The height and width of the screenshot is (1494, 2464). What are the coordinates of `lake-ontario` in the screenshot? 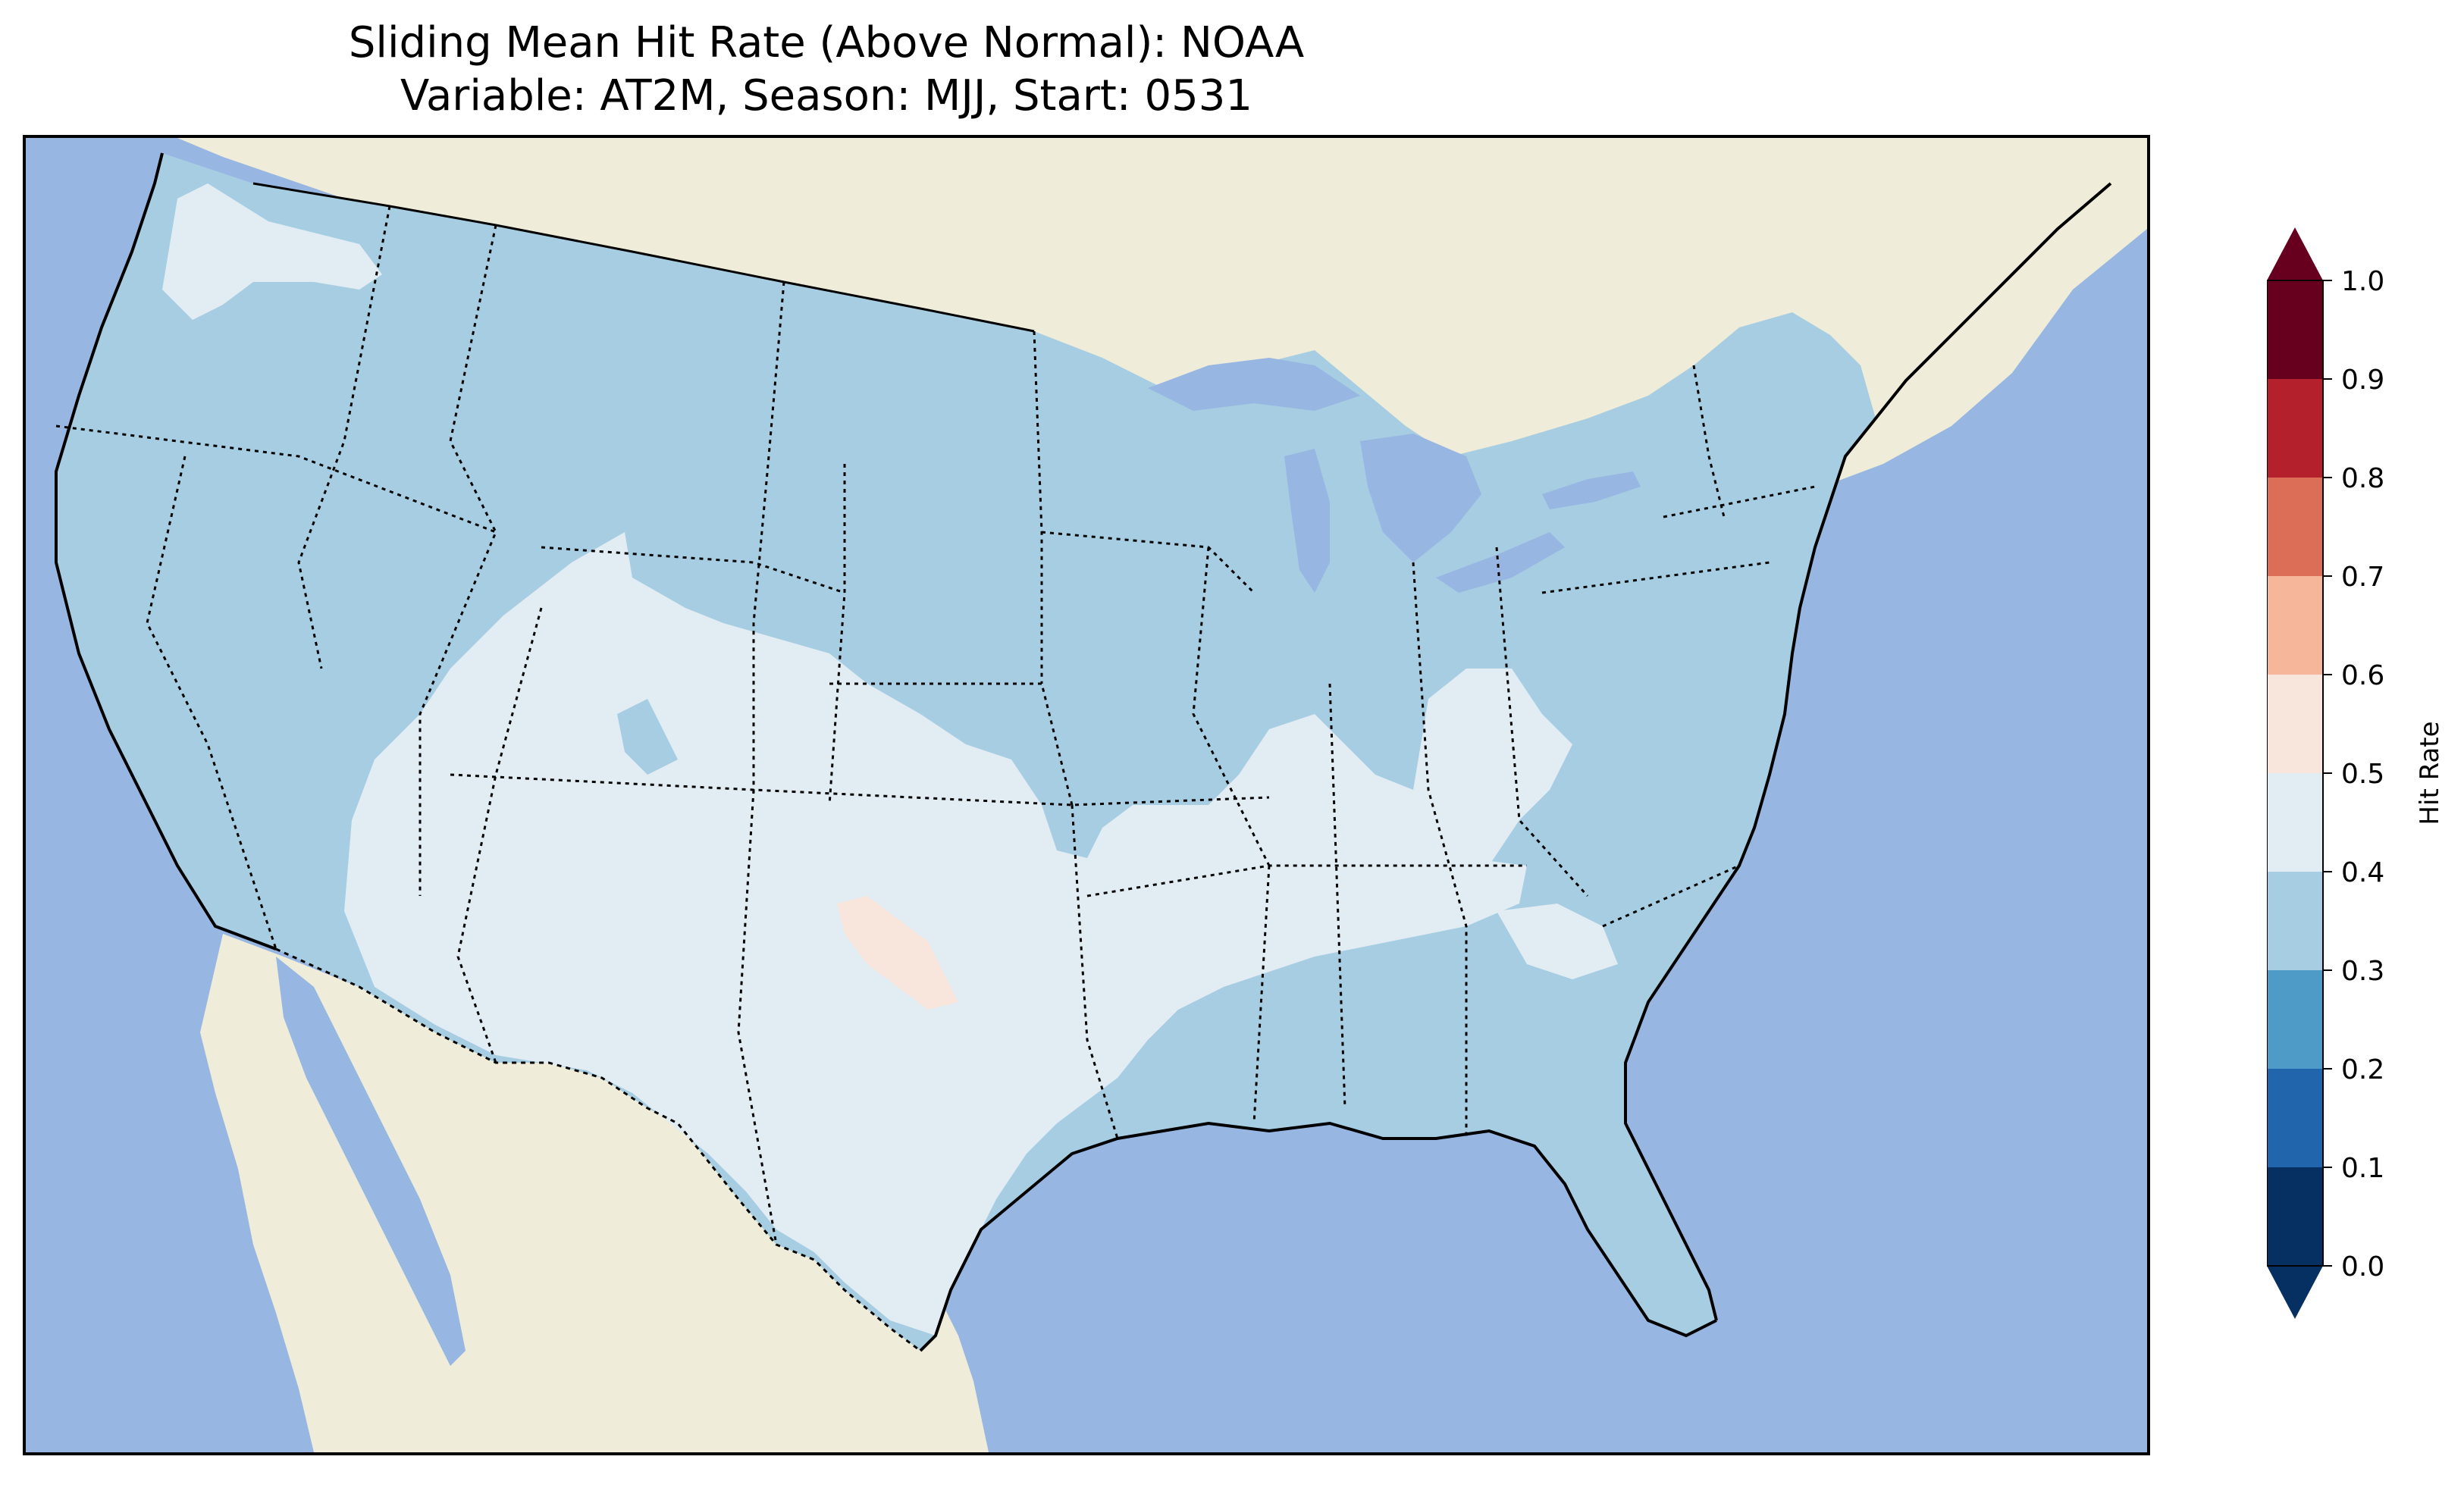 It's located at (1591, 490).